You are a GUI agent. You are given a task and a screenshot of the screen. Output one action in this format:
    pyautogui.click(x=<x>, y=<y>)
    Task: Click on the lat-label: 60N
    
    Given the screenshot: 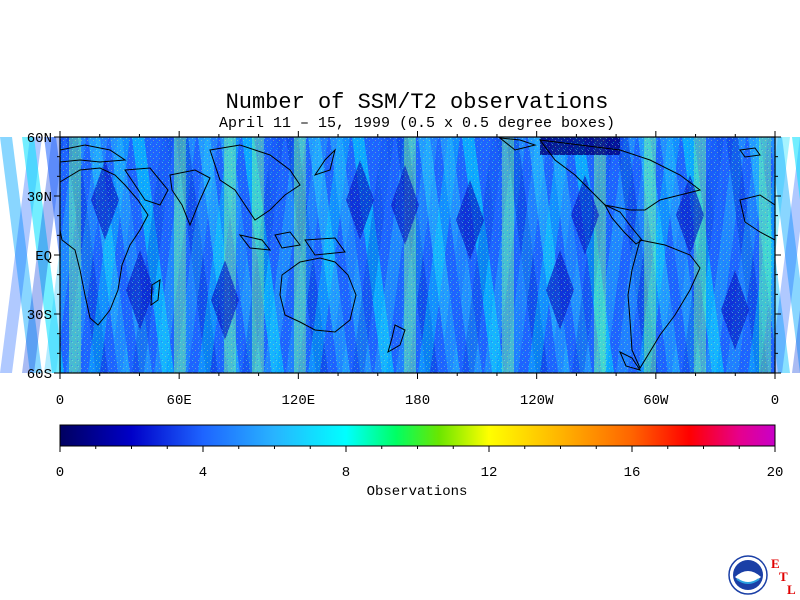 What is the action you would take?
    pyautogui.click(x=39, y=139)
    